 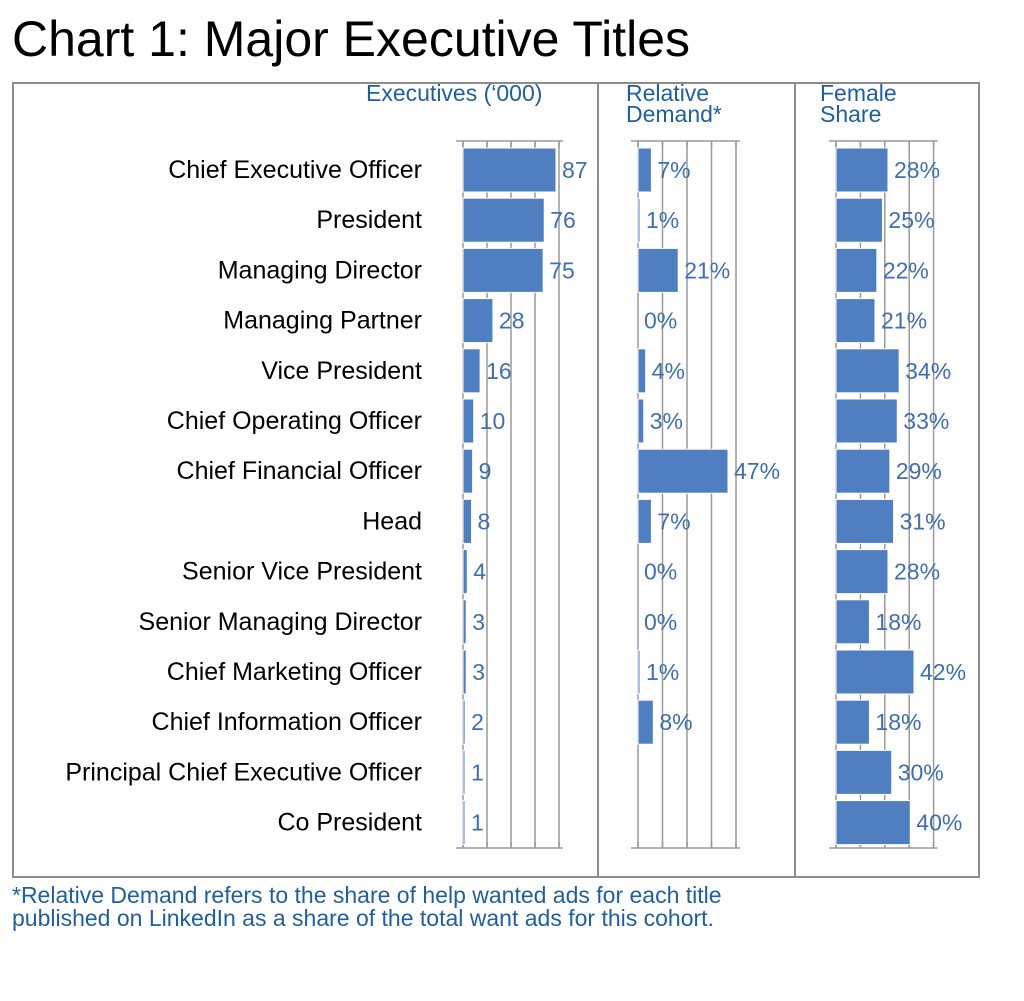 I want to click on value-label-executives: 10, so click(x=493, y=421).